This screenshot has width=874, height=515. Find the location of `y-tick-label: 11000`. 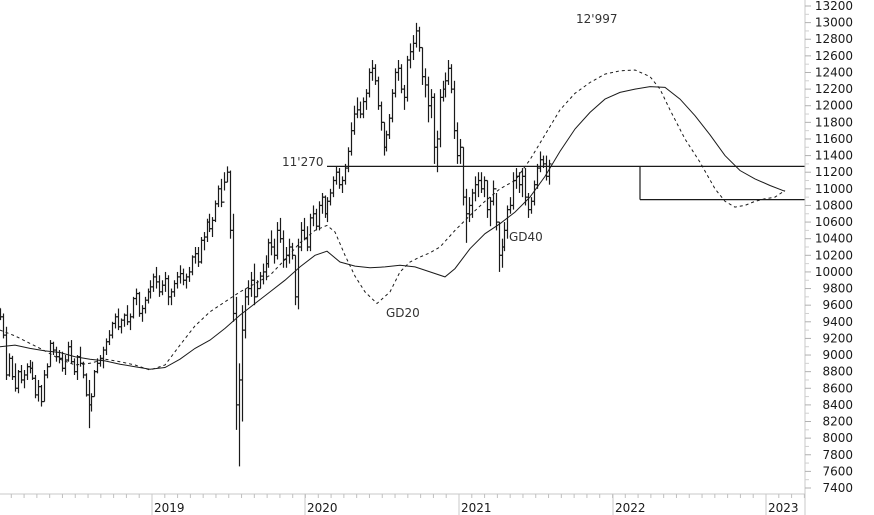

y-tick-label: 11000 is located at coordinates (834, 189).